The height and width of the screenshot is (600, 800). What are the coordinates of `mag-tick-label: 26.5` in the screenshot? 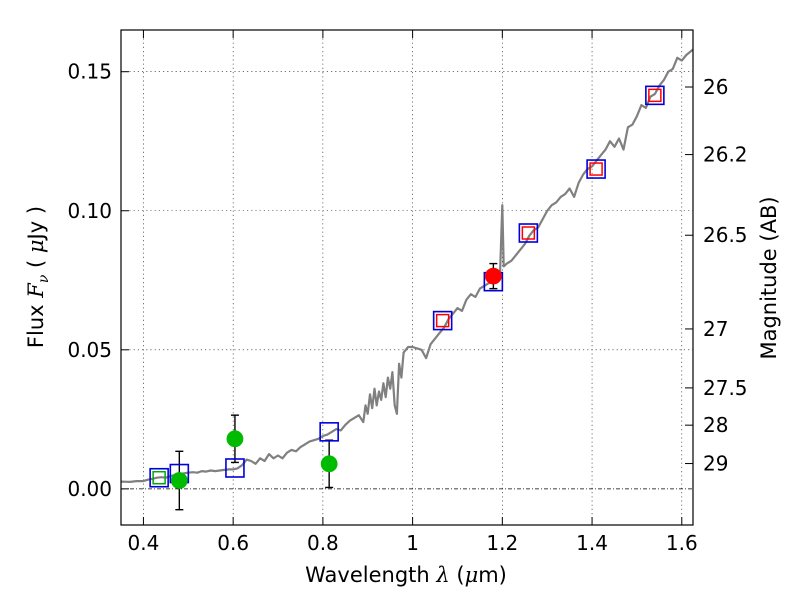 It's located at (725, 235).